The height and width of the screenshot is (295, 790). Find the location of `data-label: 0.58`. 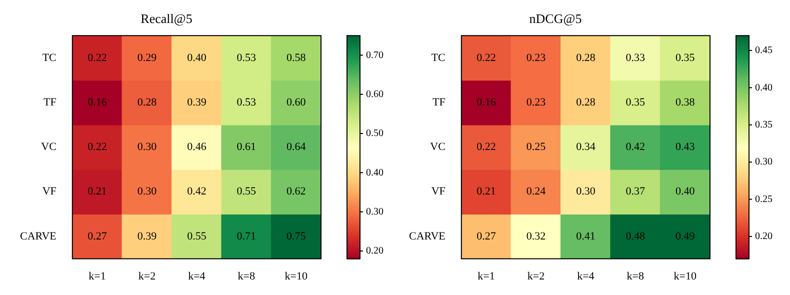

data-label: 0.58 is located at coordinates (296, 58).